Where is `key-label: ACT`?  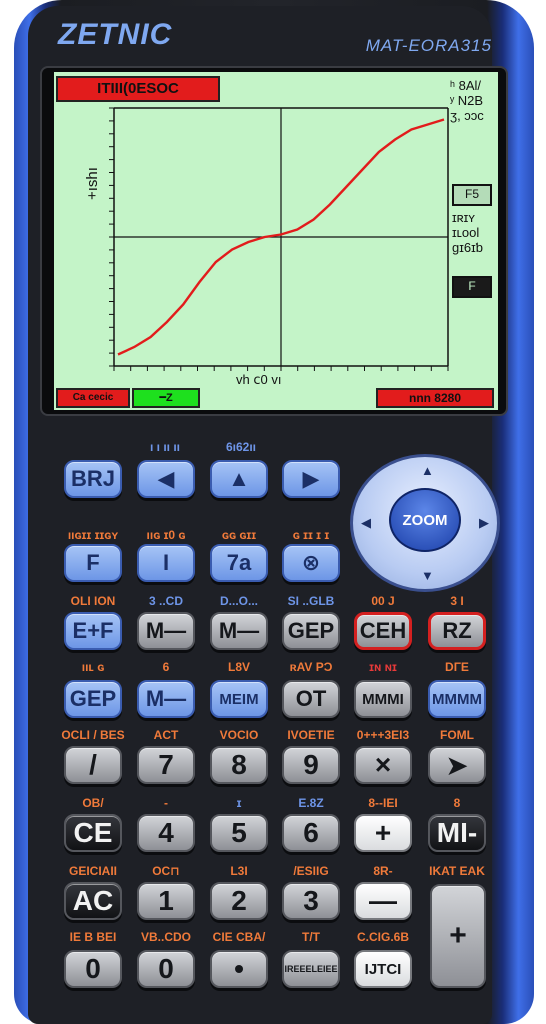
key-label: ACT is located at coordinates (166, 735).